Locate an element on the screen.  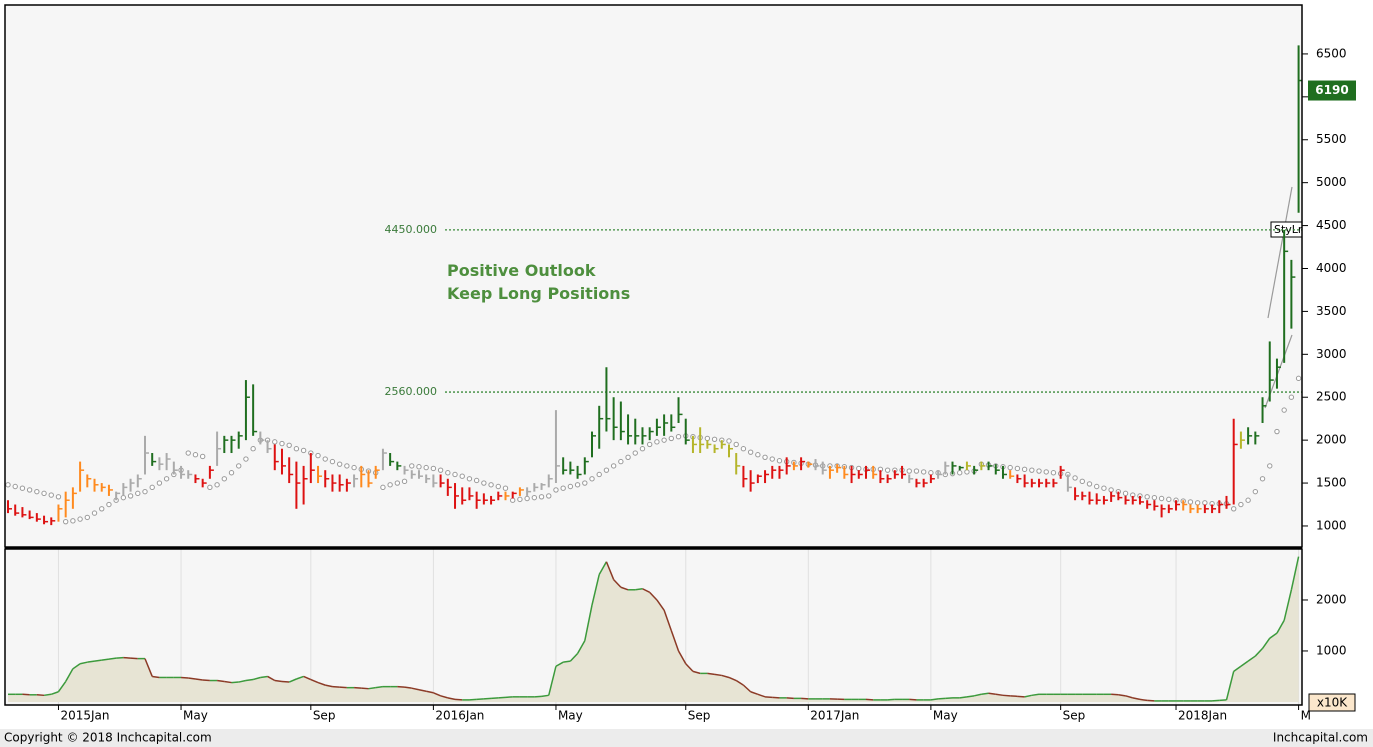
y-tick-label: 5500 is located at coordinates (1331, 139).